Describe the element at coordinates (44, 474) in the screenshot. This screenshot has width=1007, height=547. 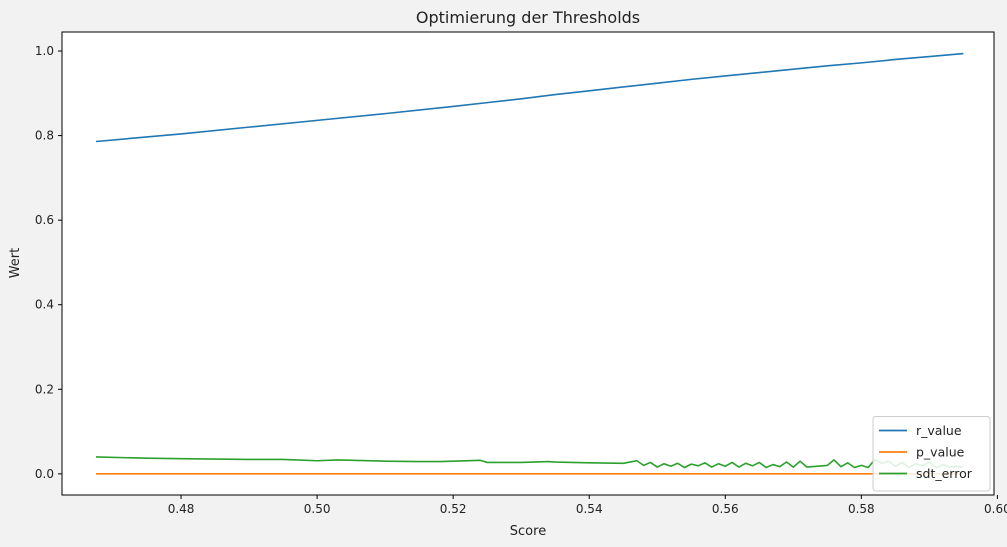
I see `y-tick-label: 0.0` at that location.